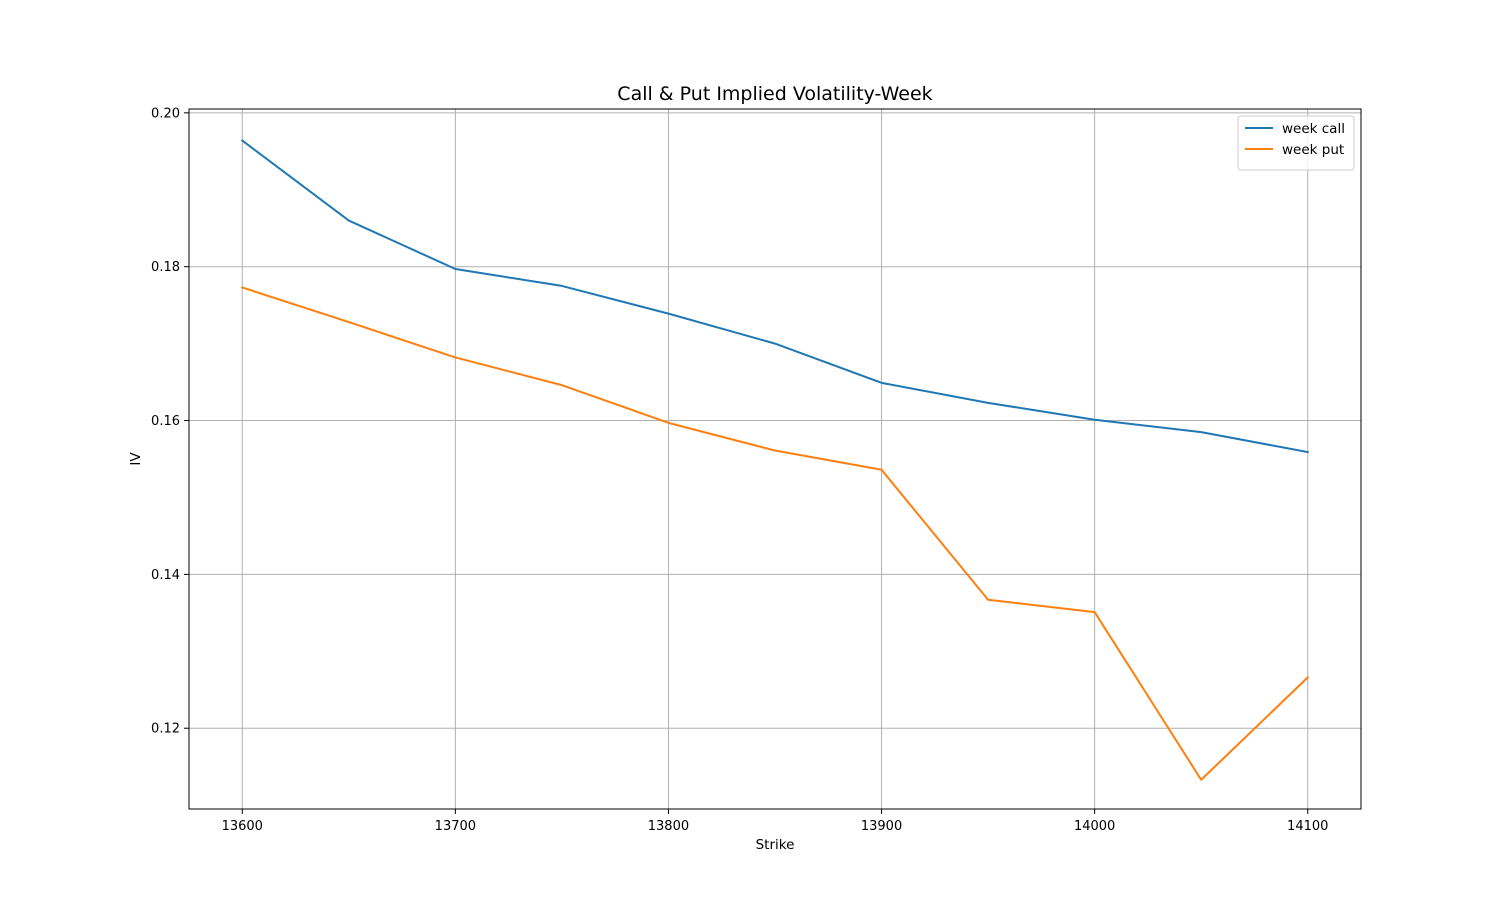  I want to click on x-tick-label: 14000, so click(1094, 826).